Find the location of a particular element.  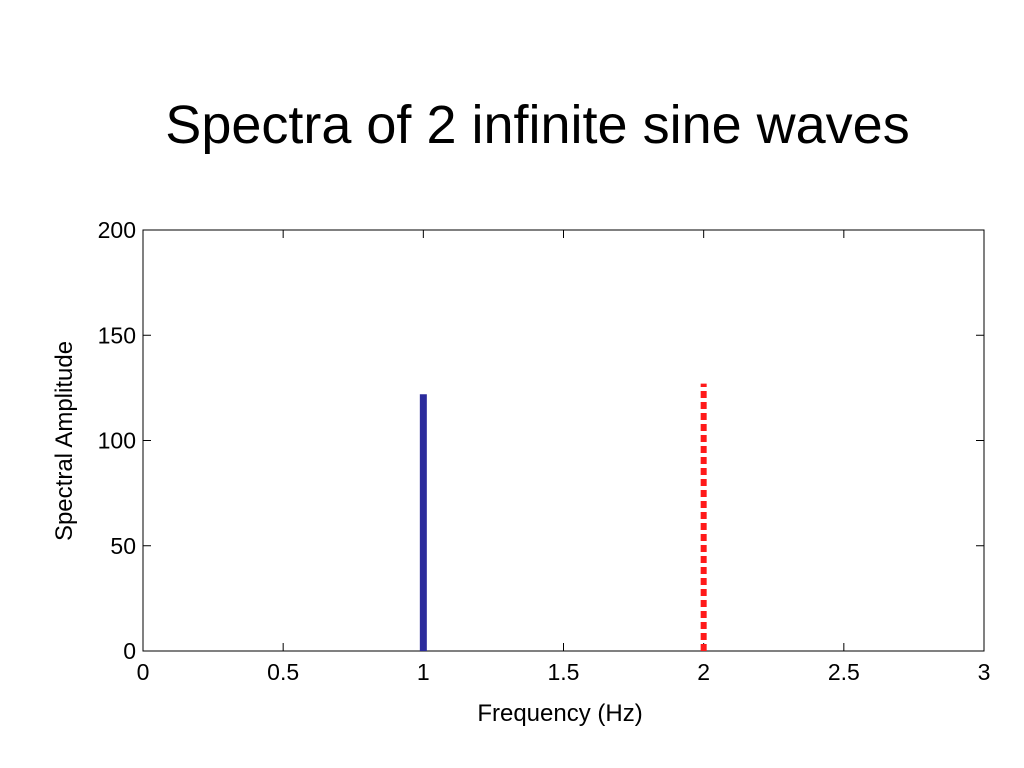

x-tick-label: 0.5 is located at coordinates (283, 672).